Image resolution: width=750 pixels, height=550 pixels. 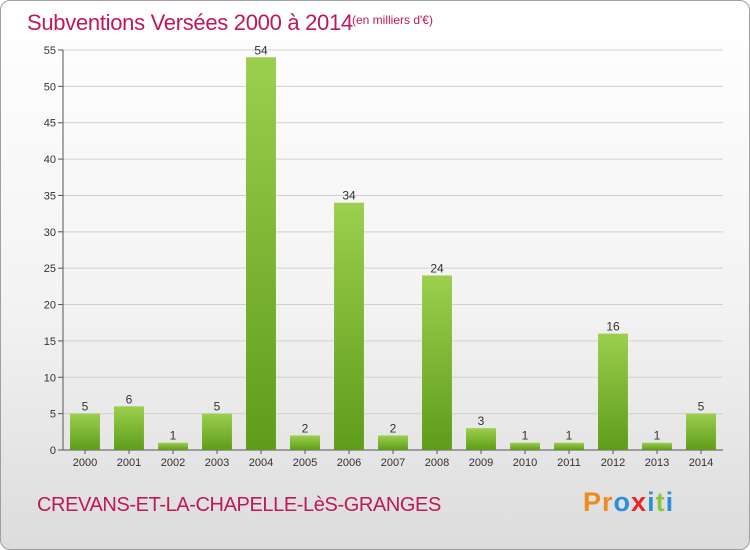 I want to click on y-tick-label: 20, so click(x=50, y=306).